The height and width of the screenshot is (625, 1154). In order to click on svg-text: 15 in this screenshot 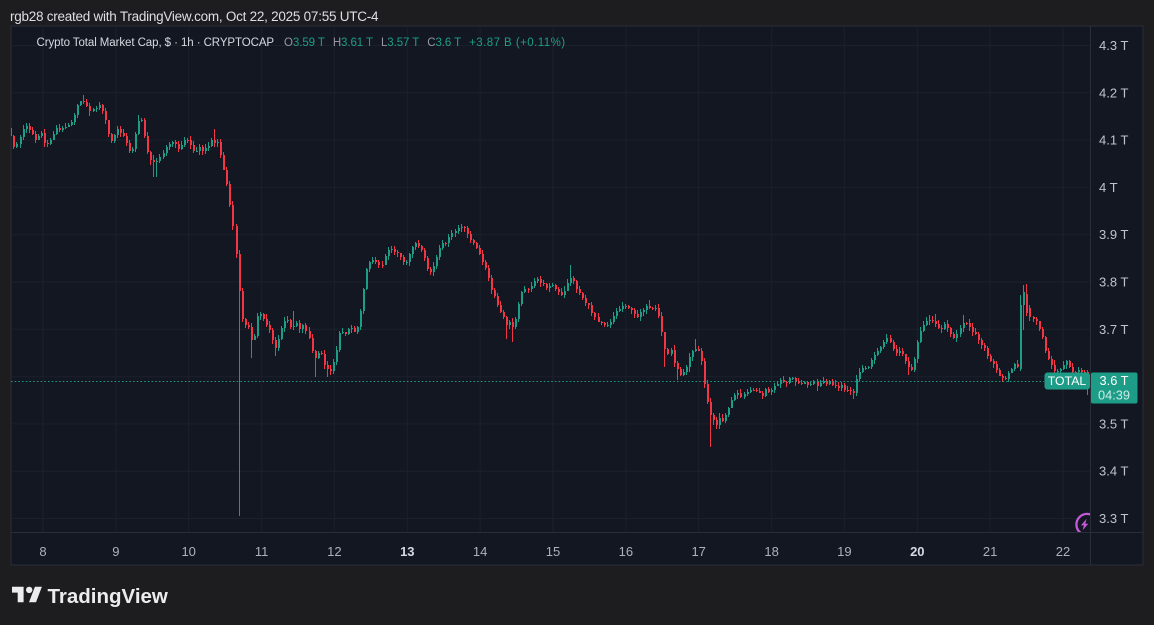, I will do `click(553, 551)`.